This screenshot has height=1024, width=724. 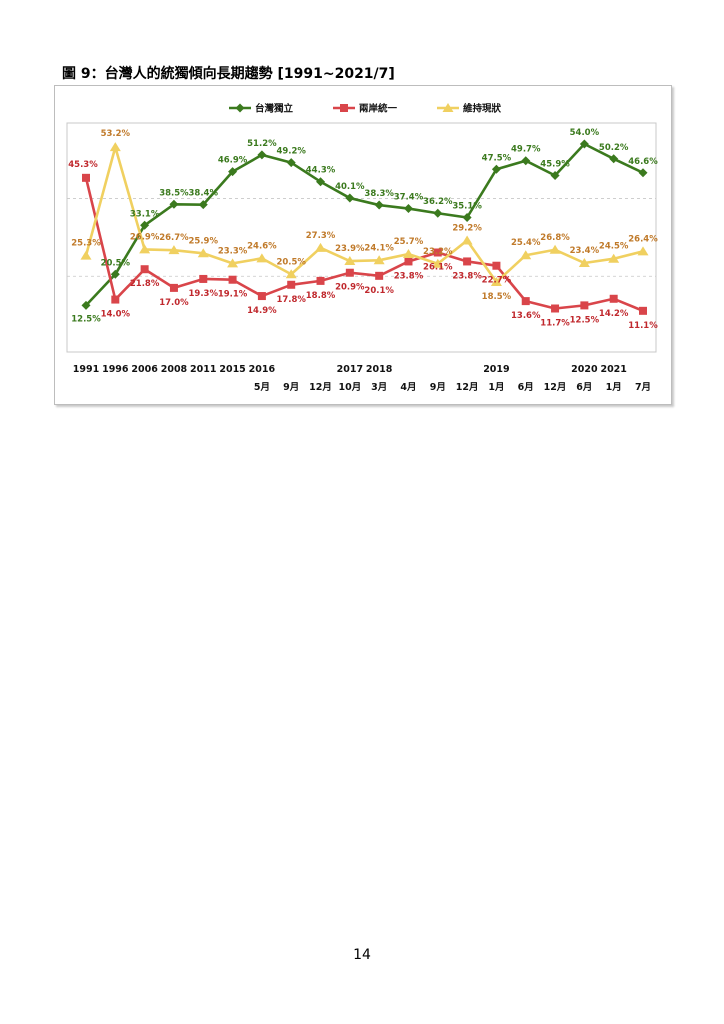 What do you see at coordinates (233, 161) in the screenshot?
I see `data-label: 46.9%` at bounding box center [233, 161].